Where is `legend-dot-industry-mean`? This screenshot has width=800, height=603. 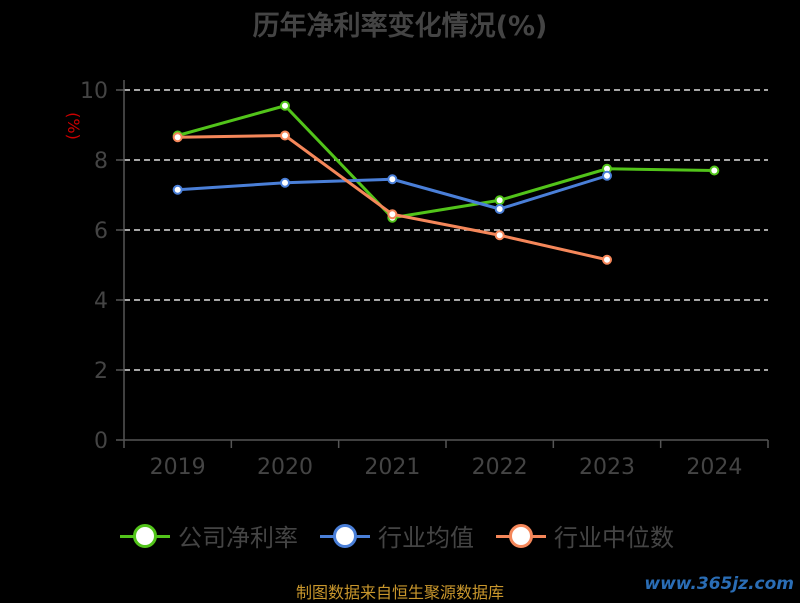
legend-dot-industry-mean is located at coordinates (345, 535).